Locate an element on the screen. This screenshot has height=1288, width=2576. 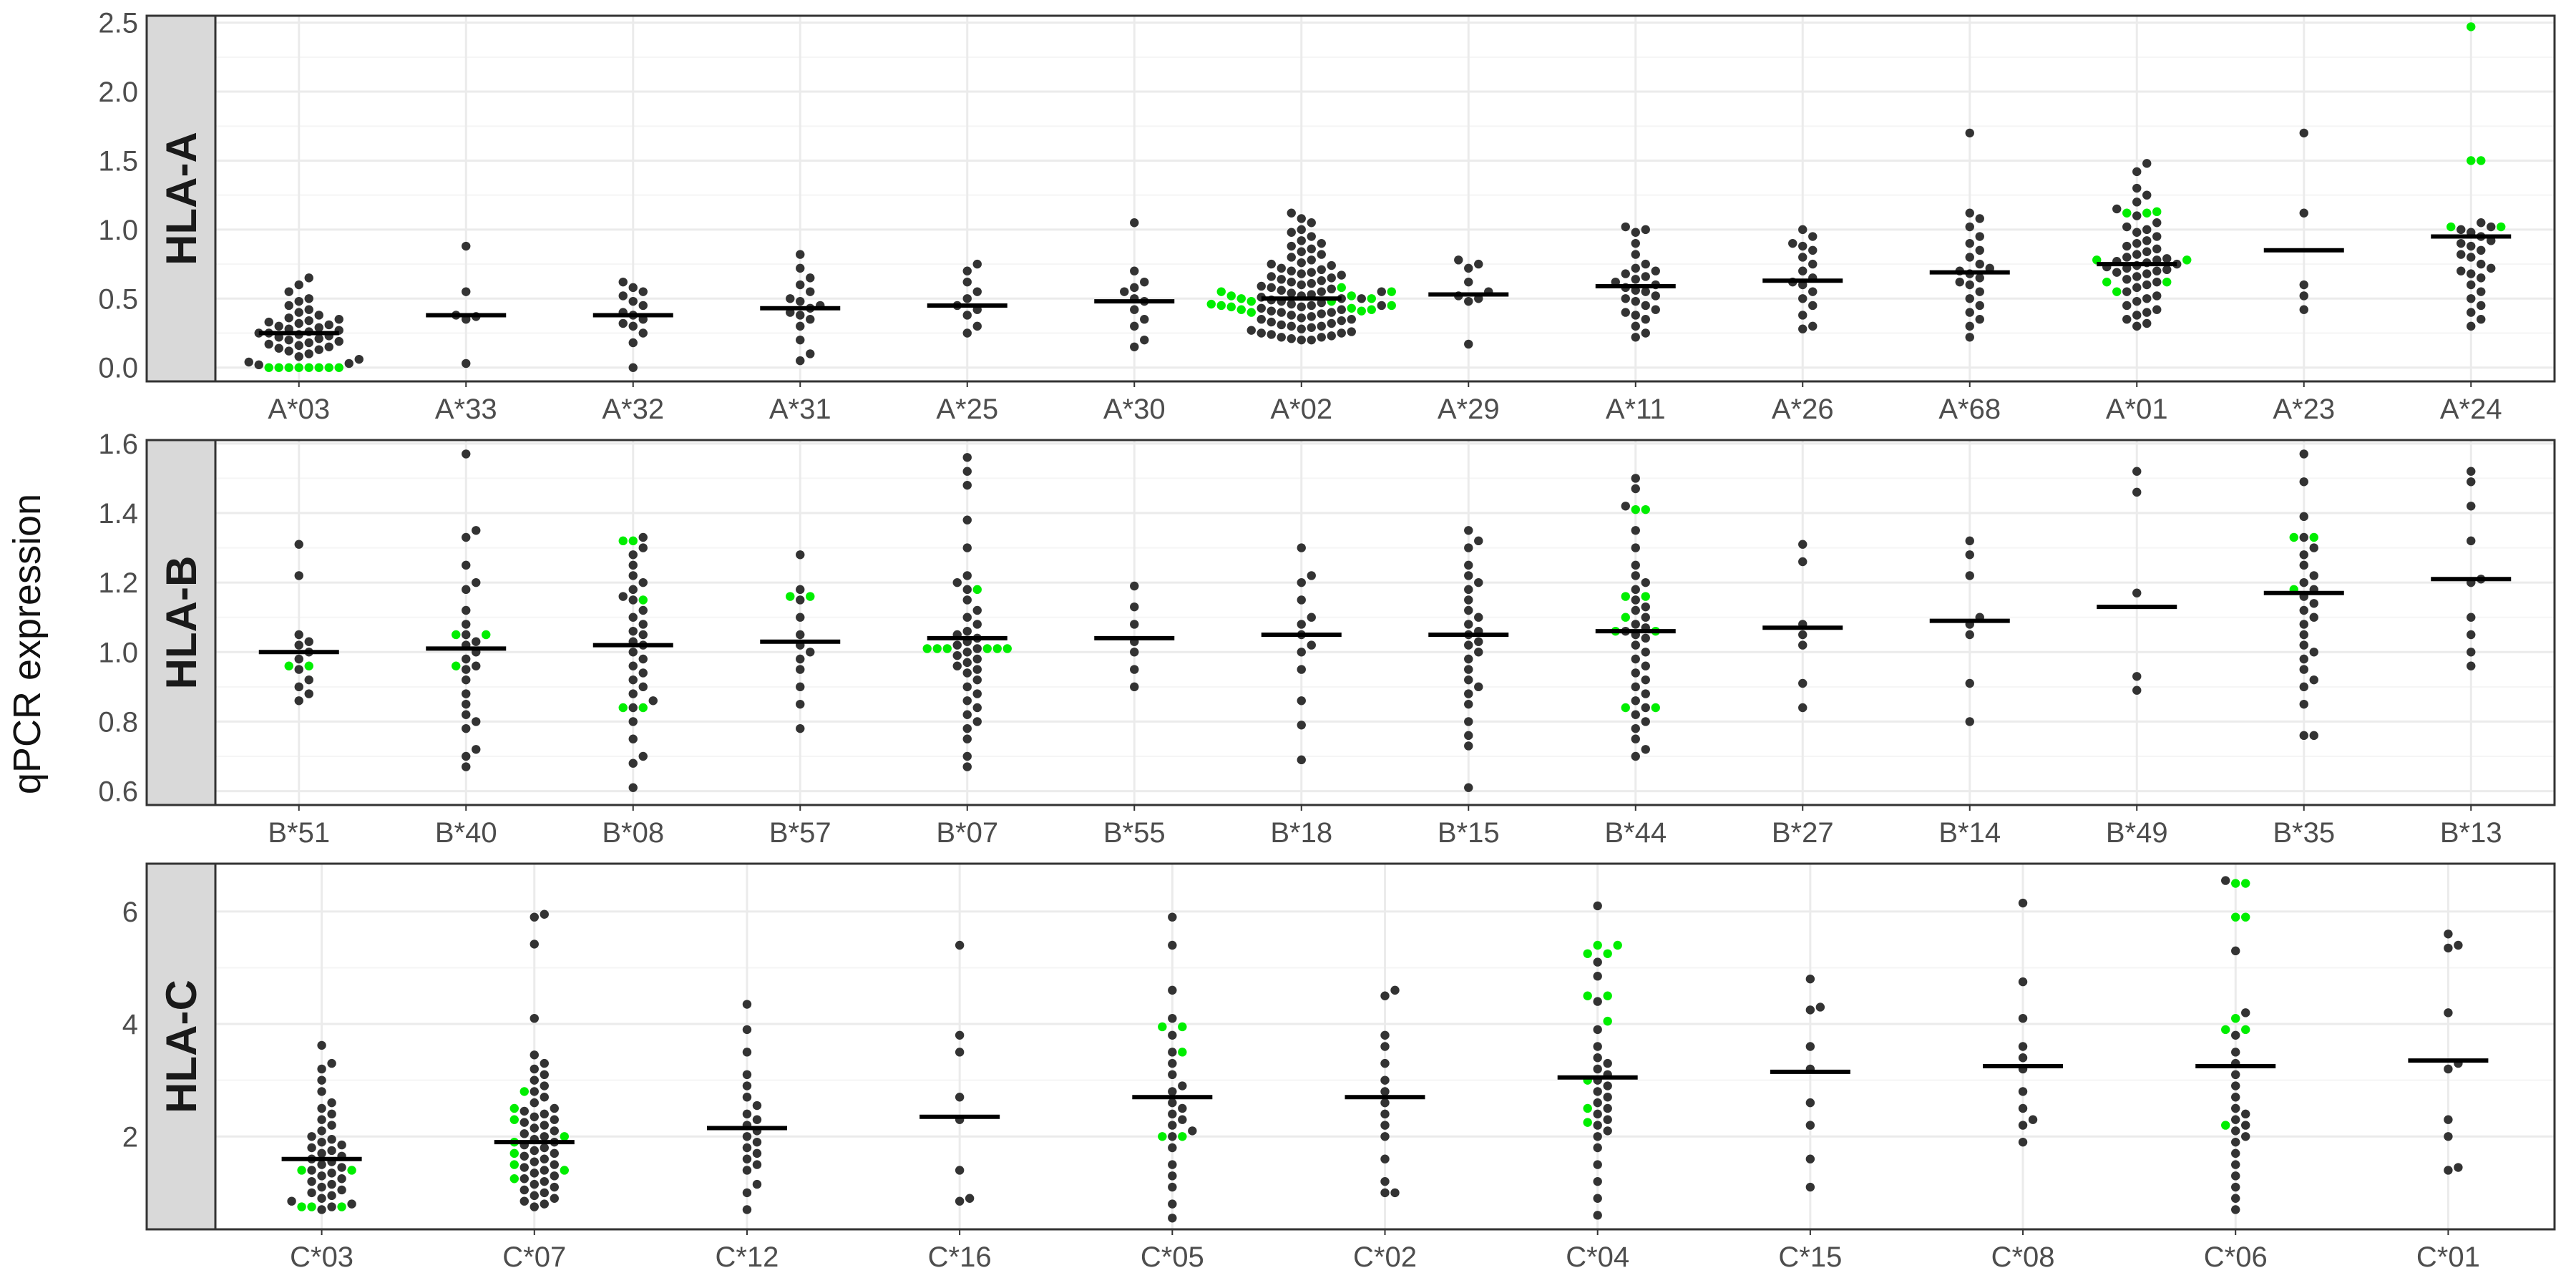
y-tick-label: 1.4 is located at coordinates (118, 514).